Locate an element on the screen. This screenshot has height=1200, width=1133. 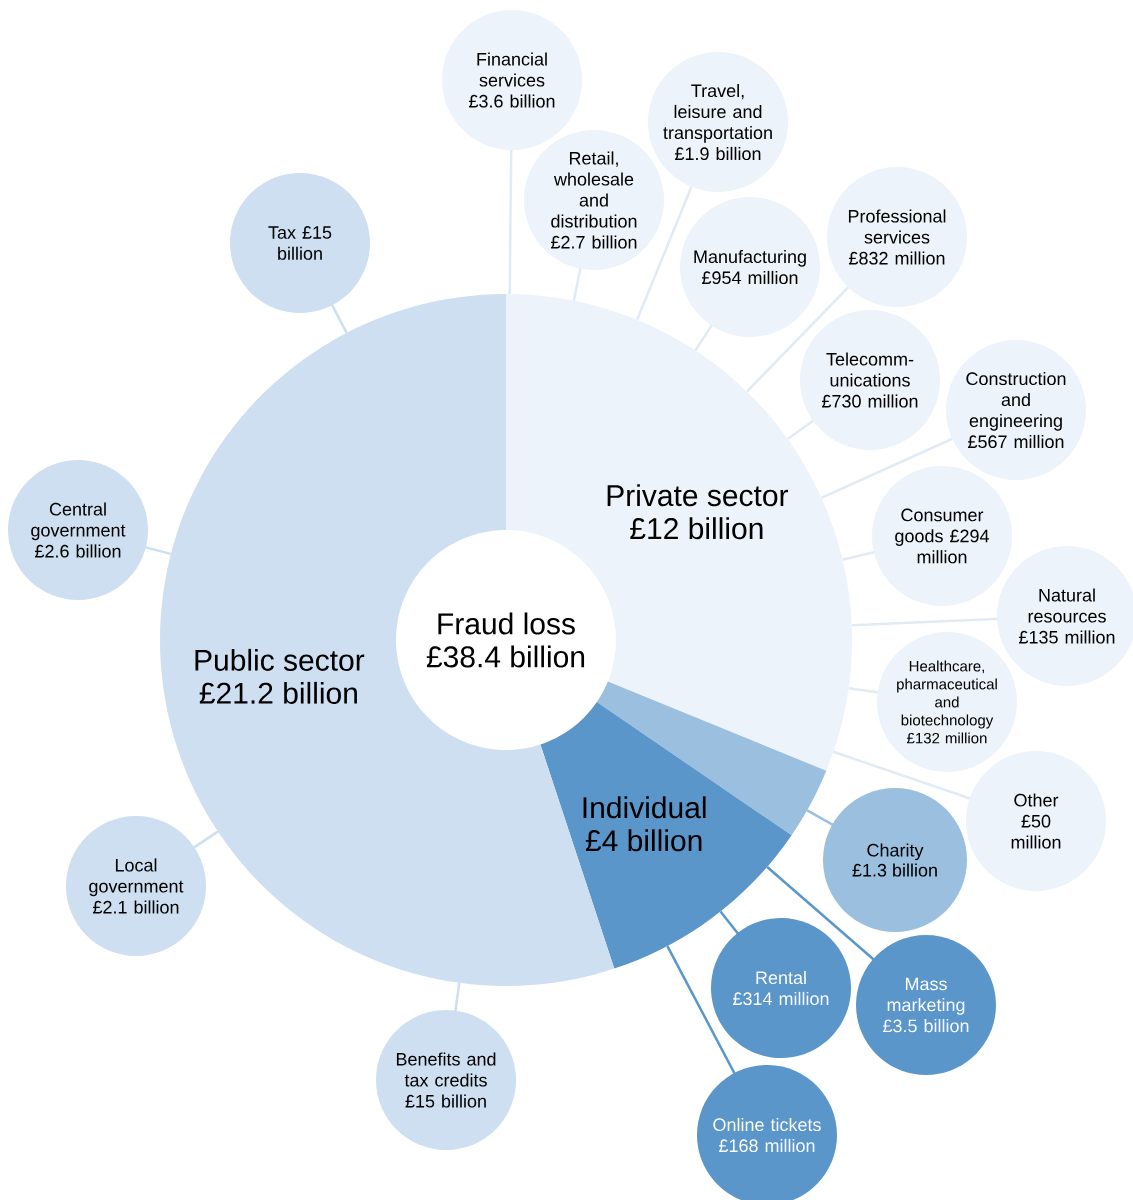
data-label: £12 billion is located at coordinates (696, 528).